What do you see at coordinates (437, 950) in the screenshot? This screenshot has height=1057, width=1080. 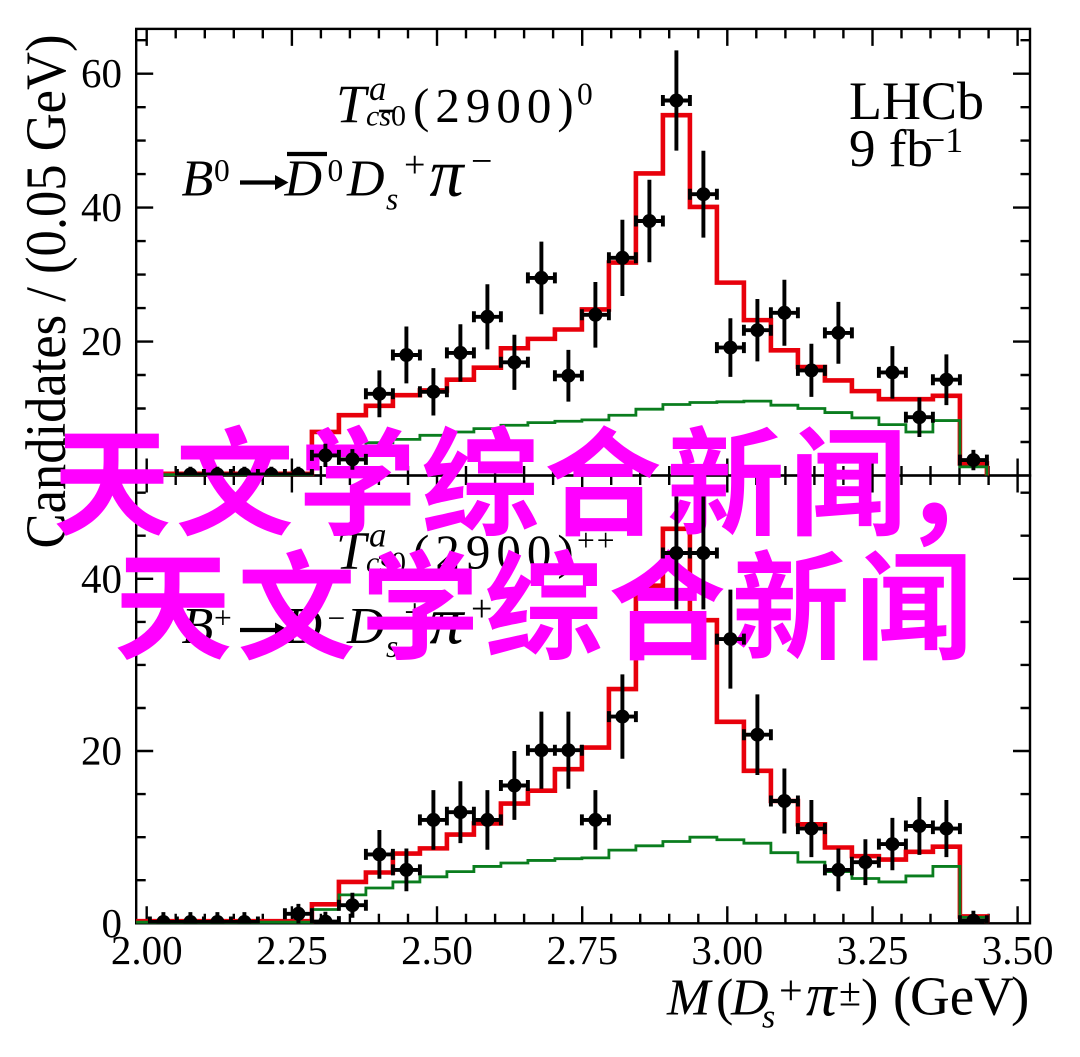 I see `svg-text: 2.50` at bounding box center [437, 950].